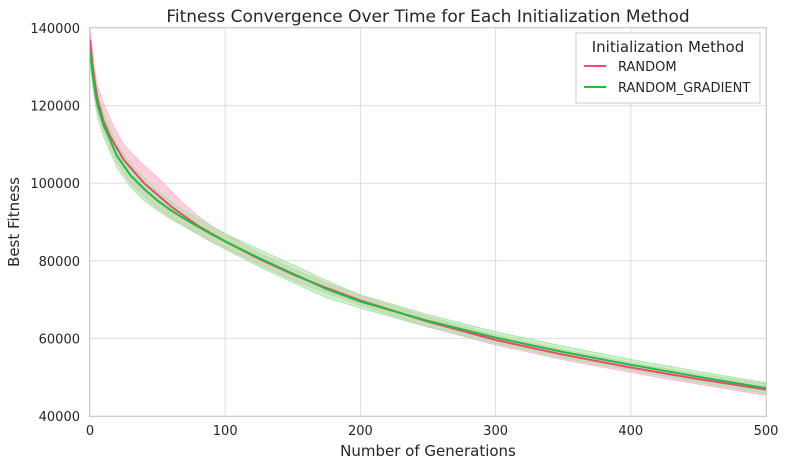 The image size is (787, 467). What do you see at coordinates (14, 222) in the screenshot?
I see `y-axis-label: Best Fitness` at bounding box center [14, 222].